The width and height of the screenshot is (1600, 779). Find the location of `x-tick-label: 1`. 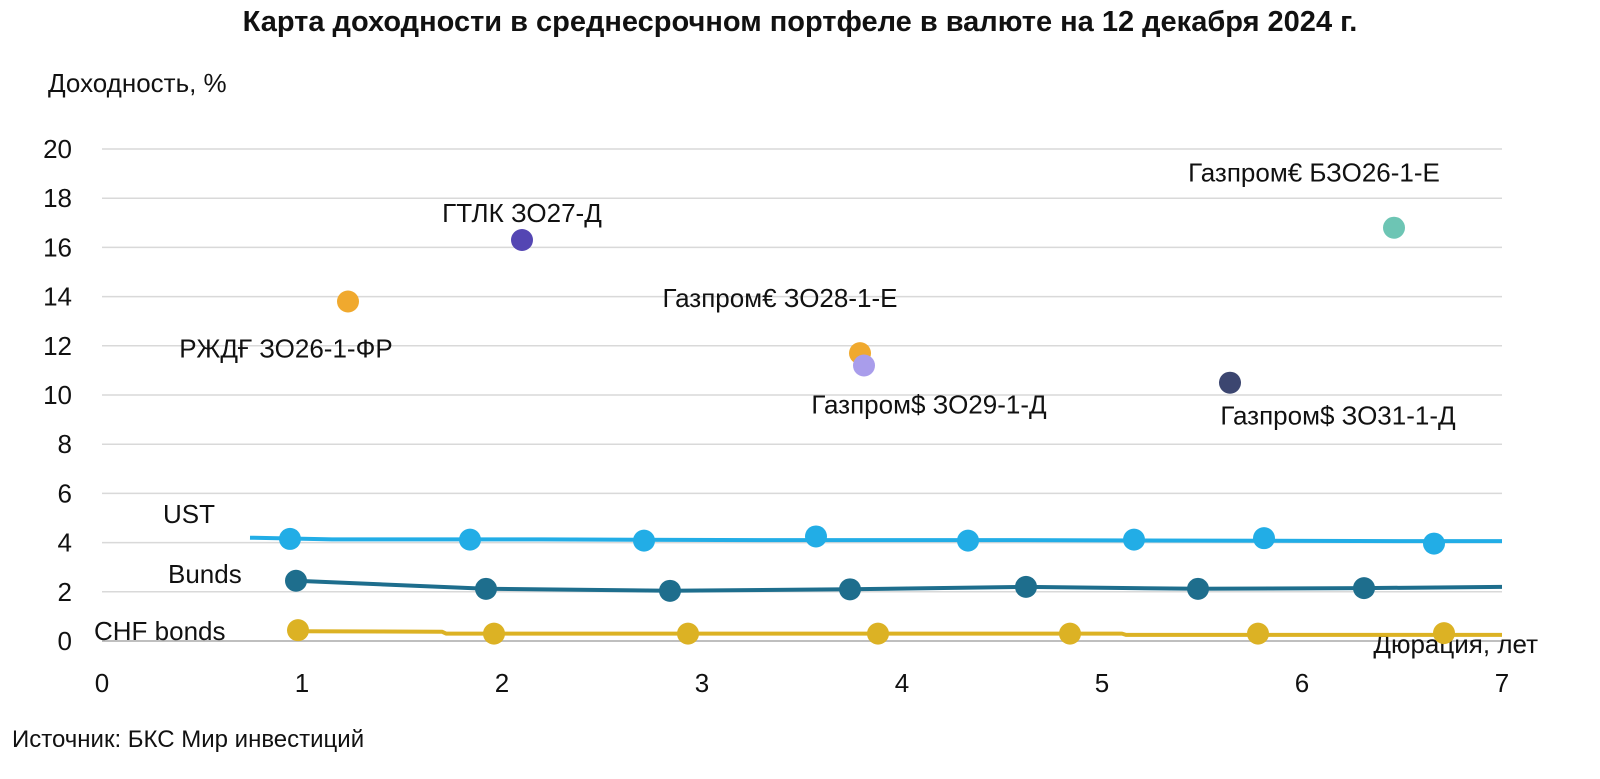

x-tick-label: 1 is located at coordinates (302, 683).